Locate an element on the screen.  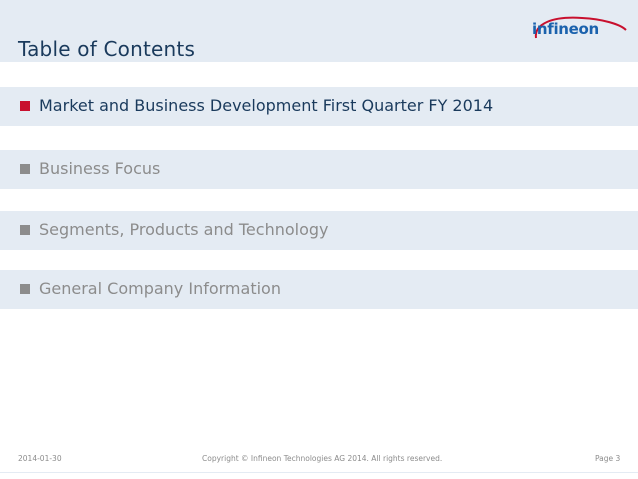
footer-divider is located at coordinates (319, 472).